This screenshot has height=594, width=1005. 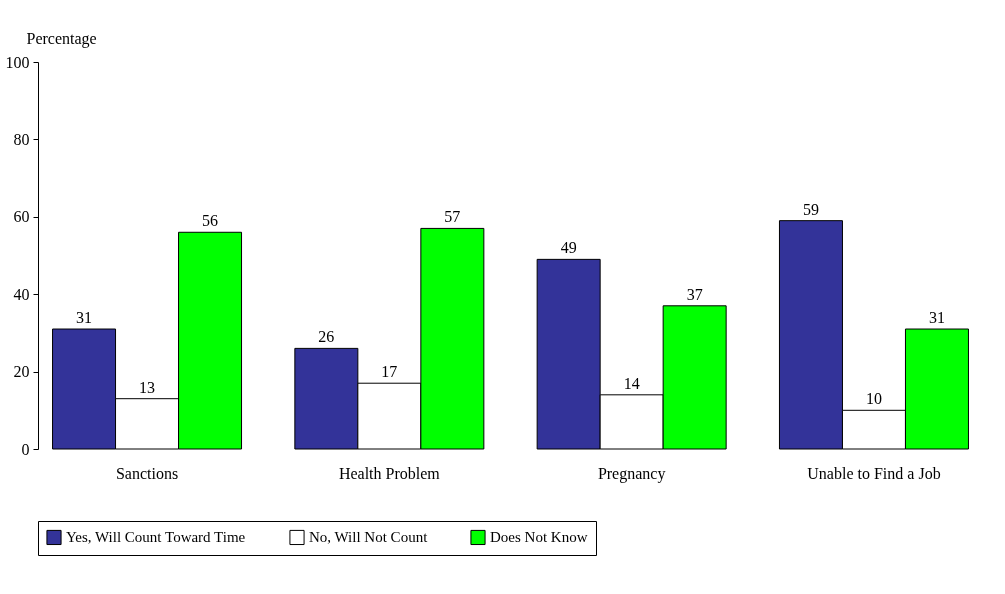 I want to click on data-label: 14, so click(x=631, y=383).